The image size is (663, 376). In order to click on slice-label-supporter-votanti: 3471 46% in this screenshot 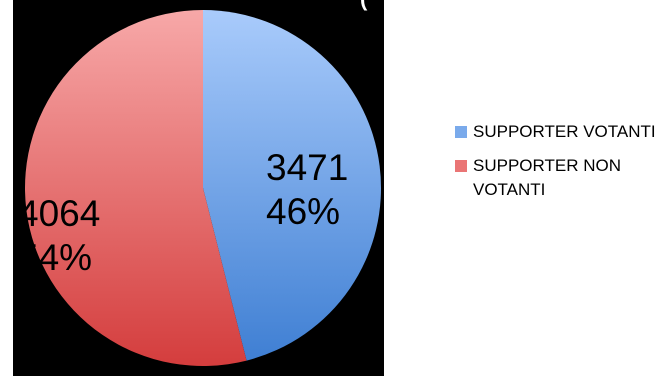, I will do `click(307, 190)`.